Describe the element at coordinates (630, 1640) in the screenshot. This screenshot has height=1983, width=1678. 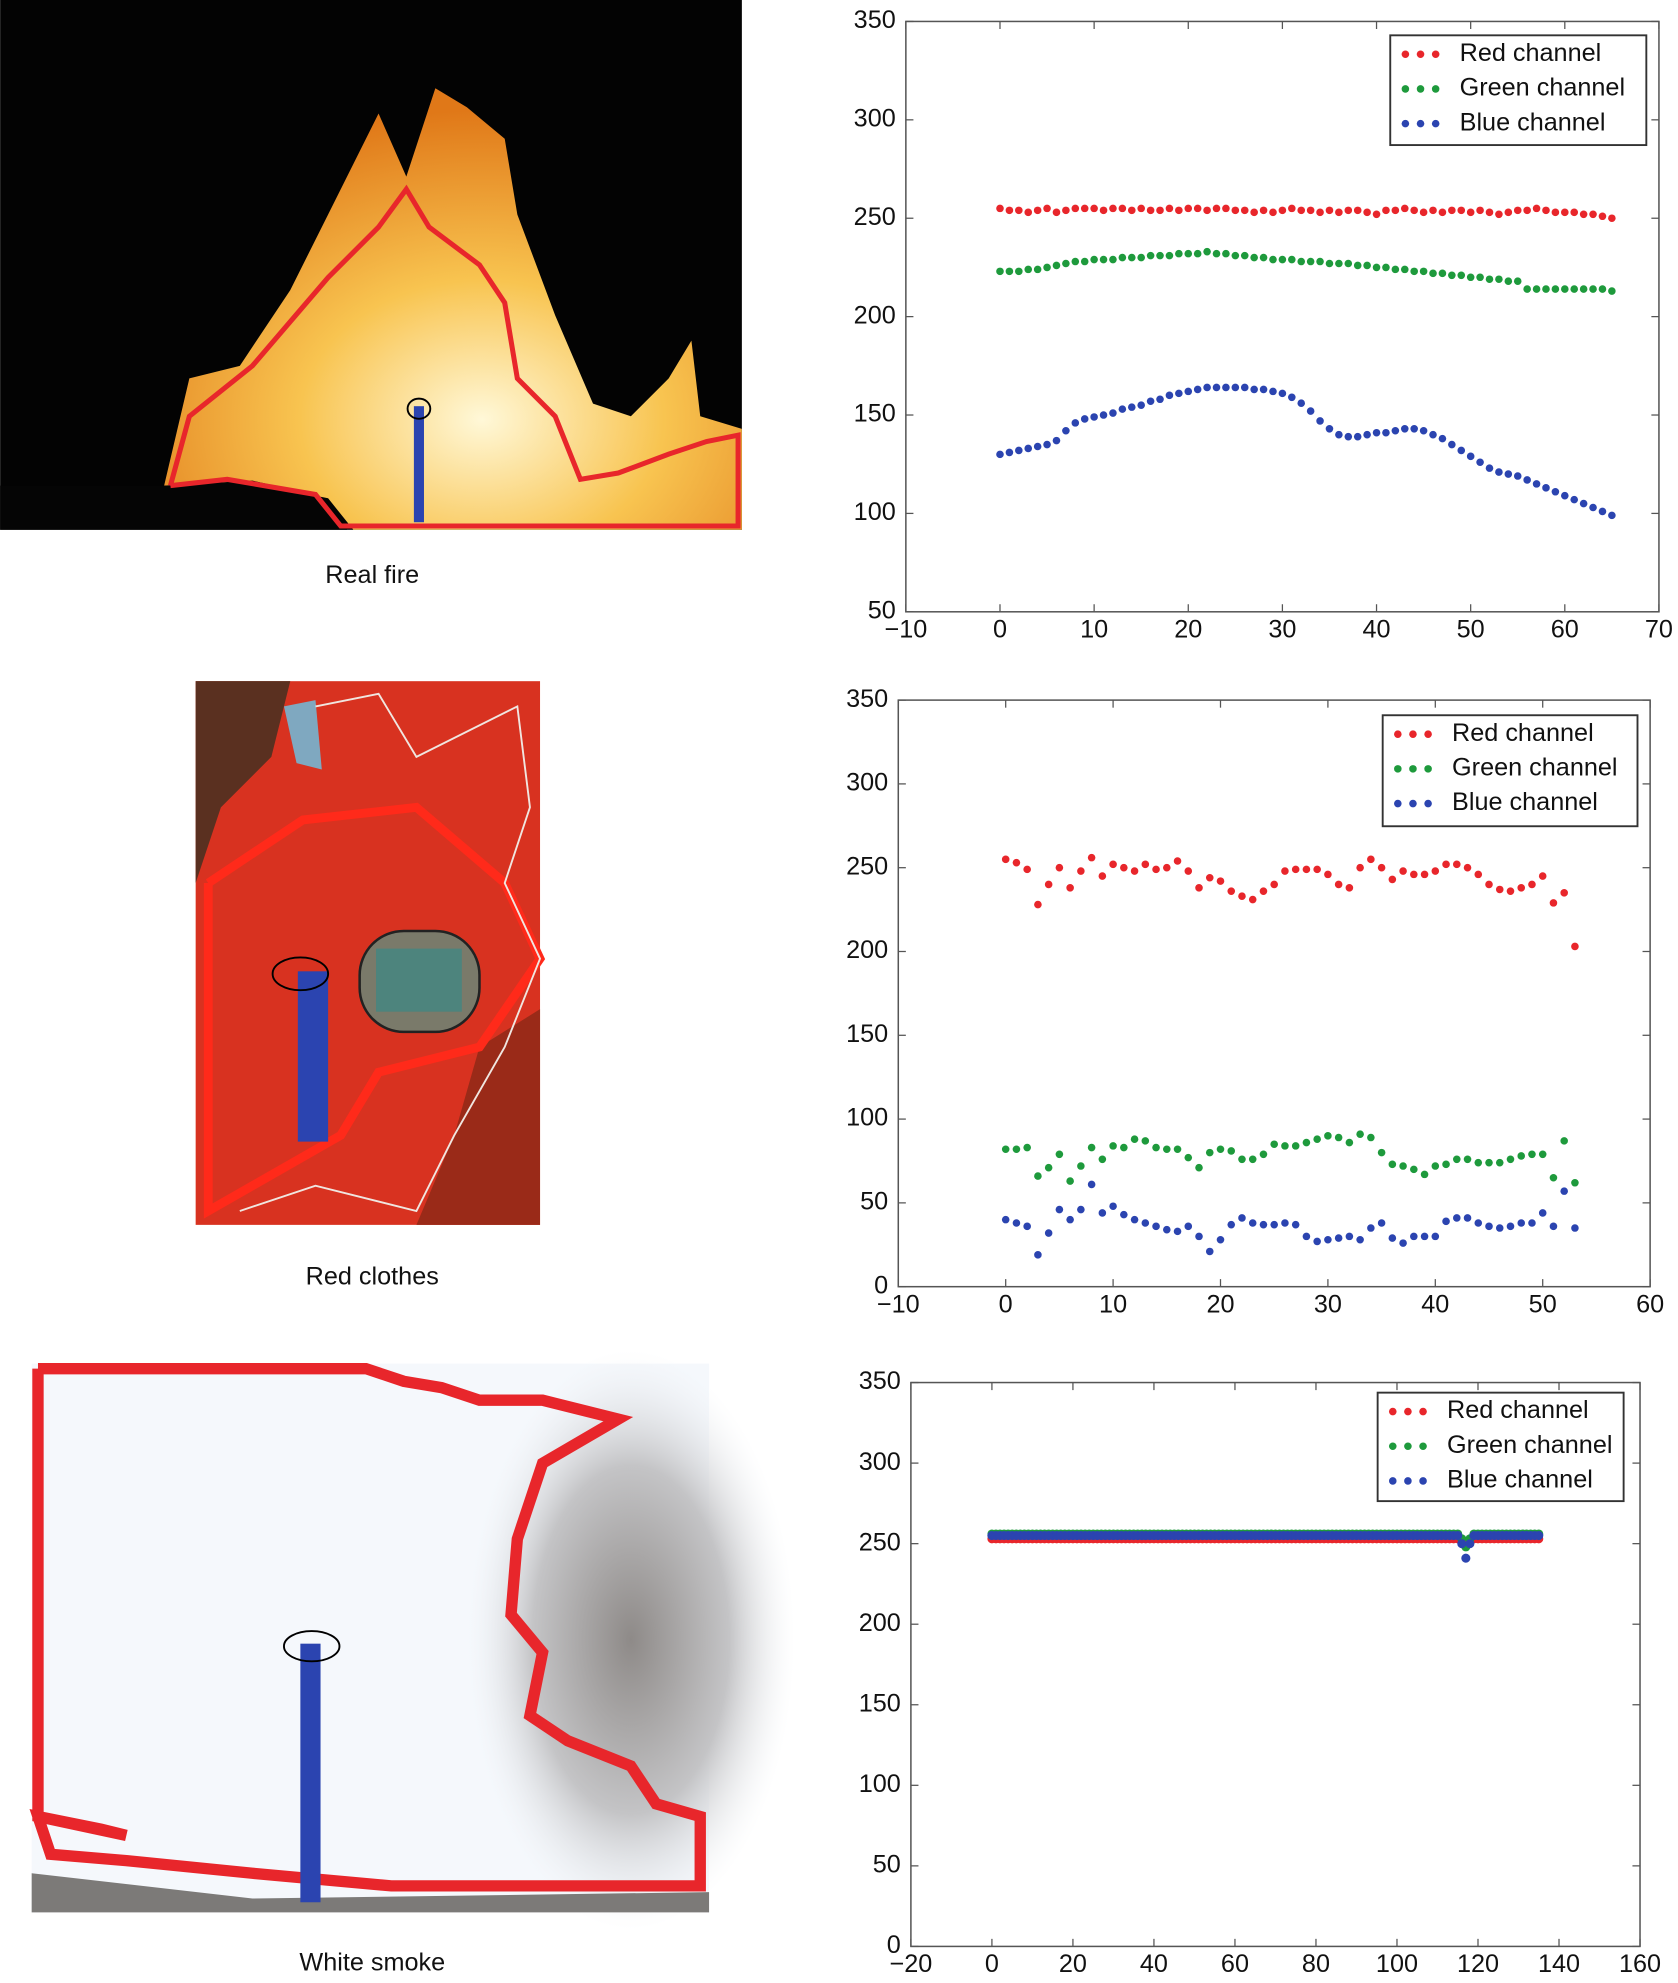
I see `smoke-cloud` at that location.